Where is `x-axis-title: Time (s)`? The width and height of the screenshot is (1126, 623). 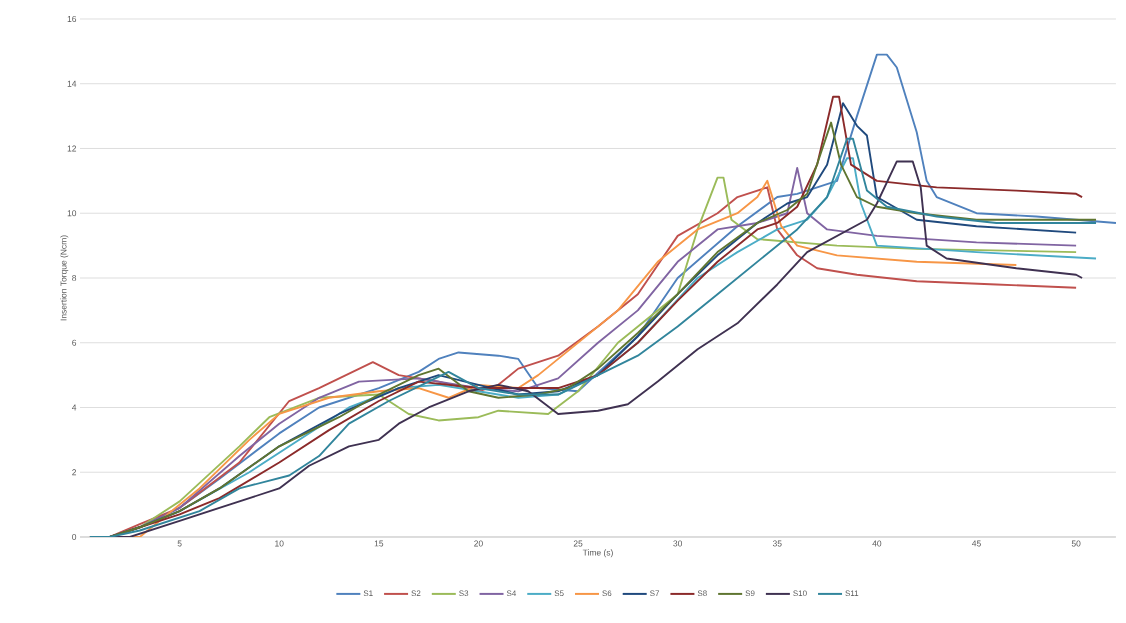 x-axis-title: Time (s) is located at coordinates (597, 553).